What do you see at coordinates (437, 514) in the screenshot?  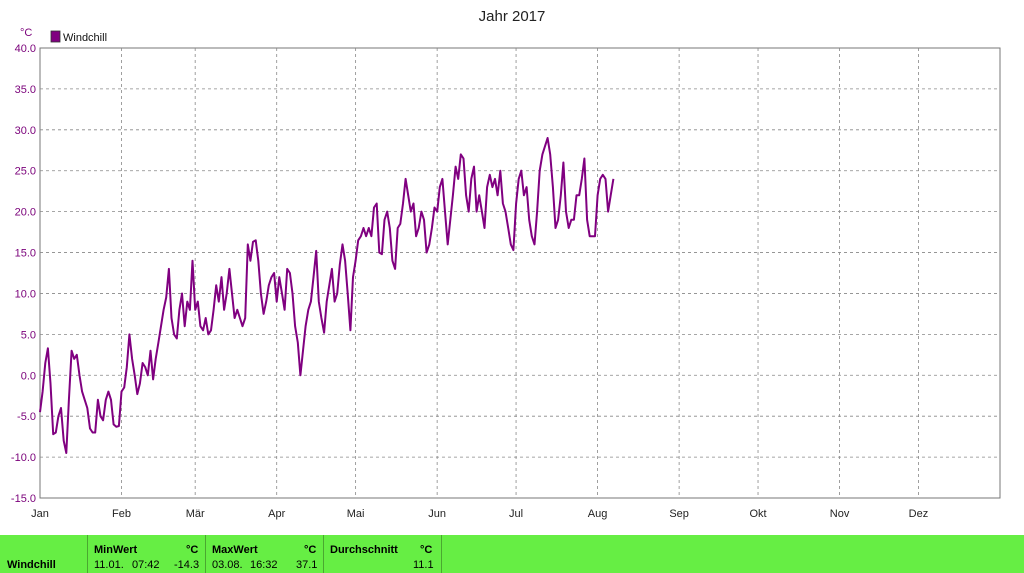 I see `x-tick-label: Jun` at bounding box center [437, 514].